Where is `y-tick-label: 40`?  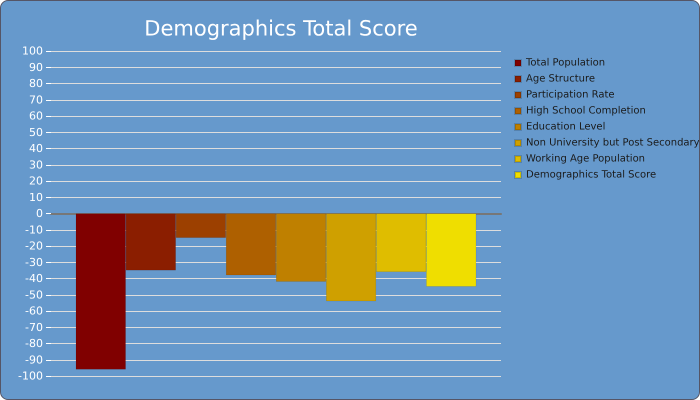
y-tick-label: 40 is located at coordinates (36, 148).